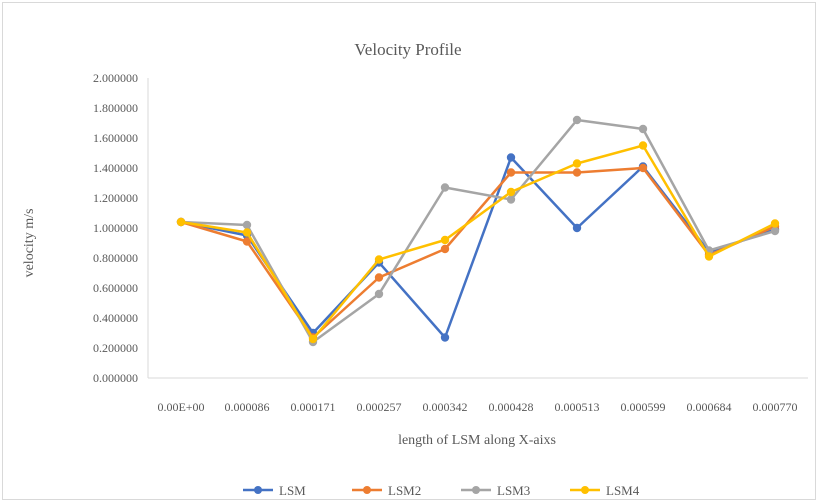 The width and height of the screenshot is (820, 504). Describe the element at coordinates (477, 440) in the screenshot. I see `x-axis-title: length of LSM along X-aixs` at that location.